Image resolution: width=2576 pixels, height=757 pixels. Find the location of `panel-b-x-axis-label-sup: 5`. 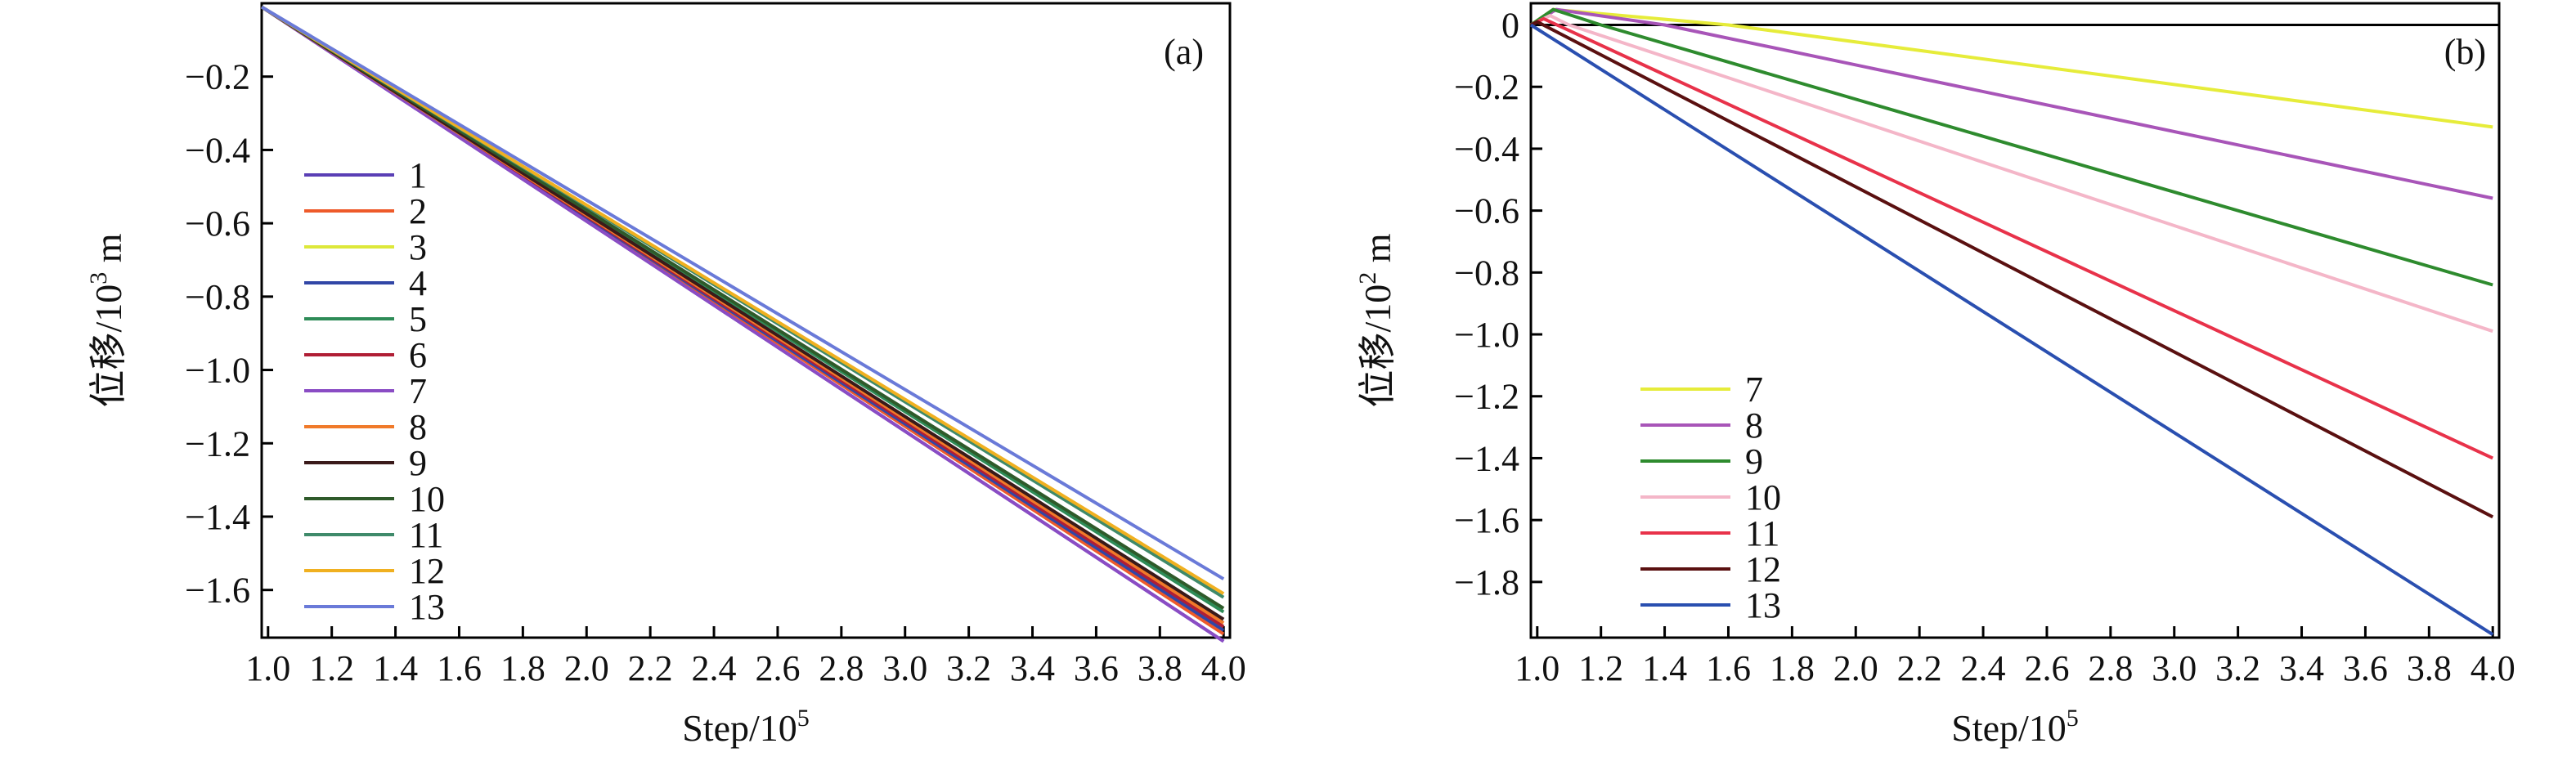

panel-b-x-axis-label-sup: 5 is located at coordinates (2073, 718).